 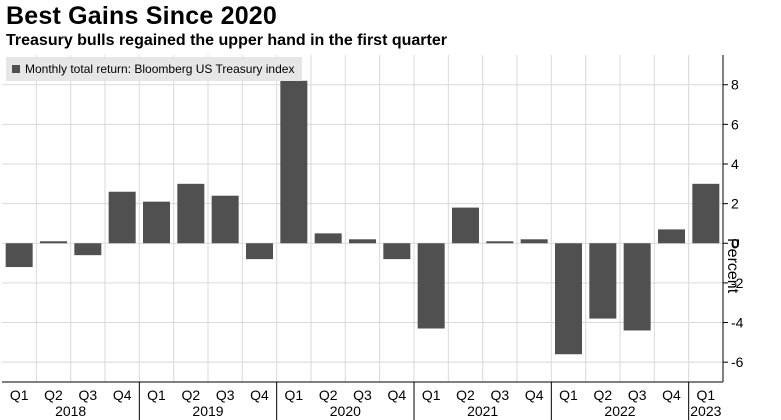 I want to click on legend-swatch, so click(x=16, y=69).